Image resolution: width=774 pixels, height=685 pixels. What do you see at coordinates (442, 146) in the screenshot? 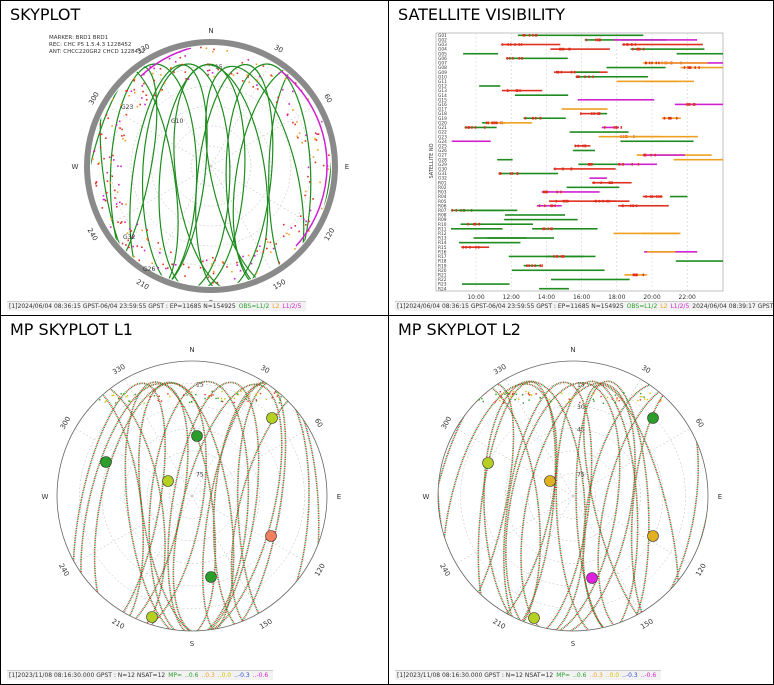
I see `row-label: G25` at bounding box center [442, 146].